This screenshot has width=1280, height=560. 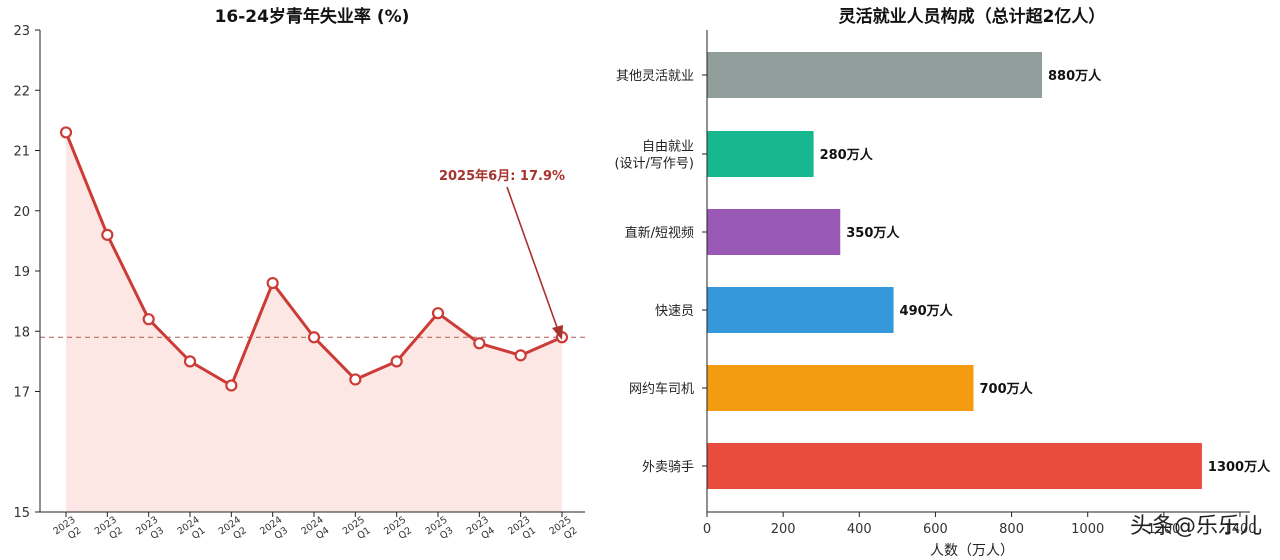 What do you see at coordinates (21, 272) in the screenshot?
I see `y-tick-label: 19` at bounding box center [21, 272].